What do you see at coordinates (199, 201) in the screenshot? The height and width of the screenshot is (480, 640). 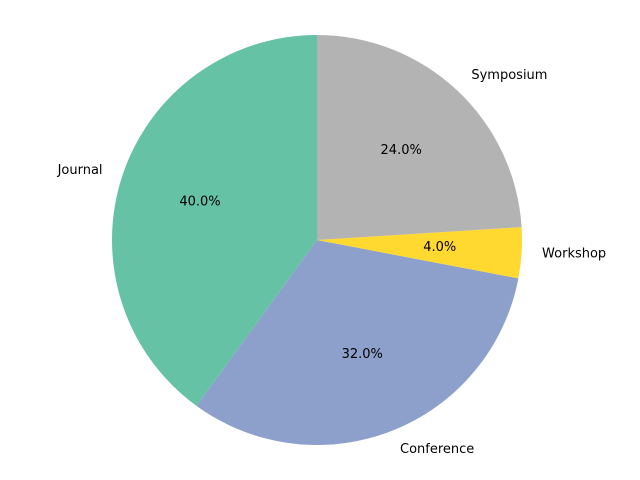 I see `slice-percent-journal: 40.0%` at bounding box center [199, 201].